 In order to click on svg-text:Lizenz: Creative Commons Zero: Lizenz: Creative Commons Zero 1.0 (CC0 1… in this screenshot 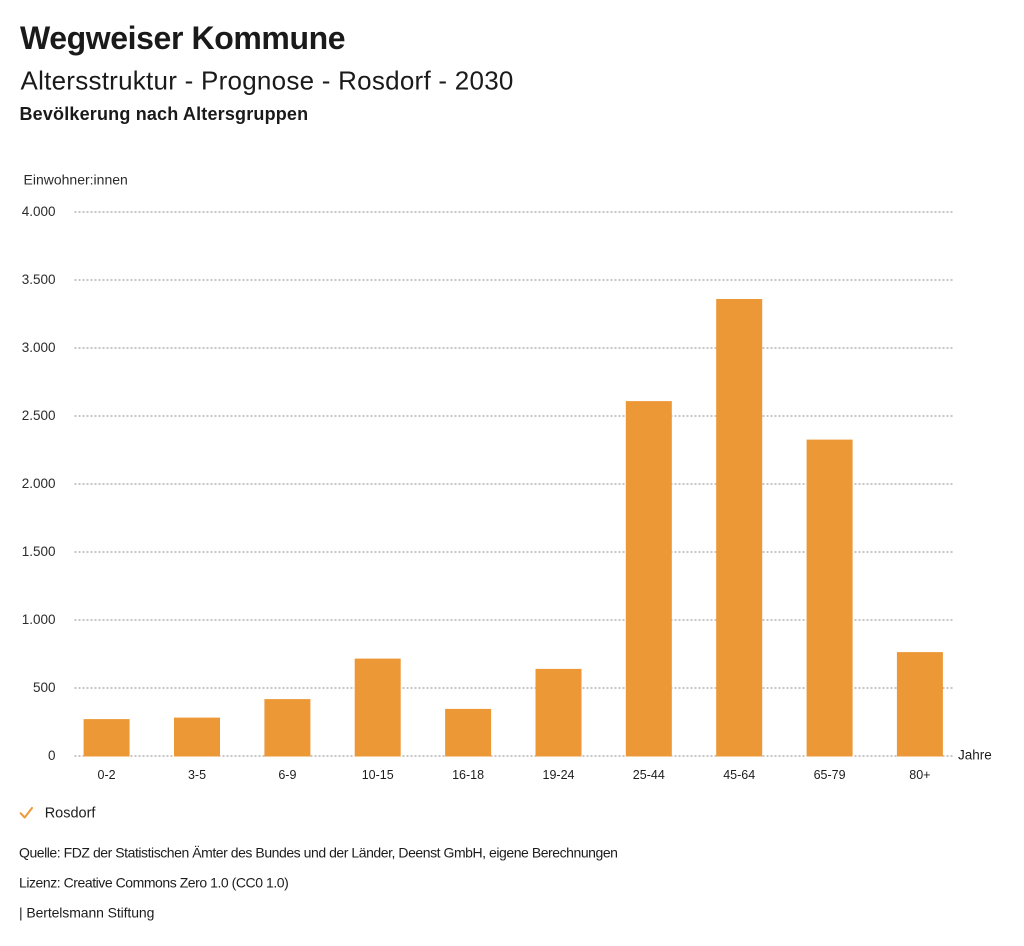, I will do `click(153, 883)`.